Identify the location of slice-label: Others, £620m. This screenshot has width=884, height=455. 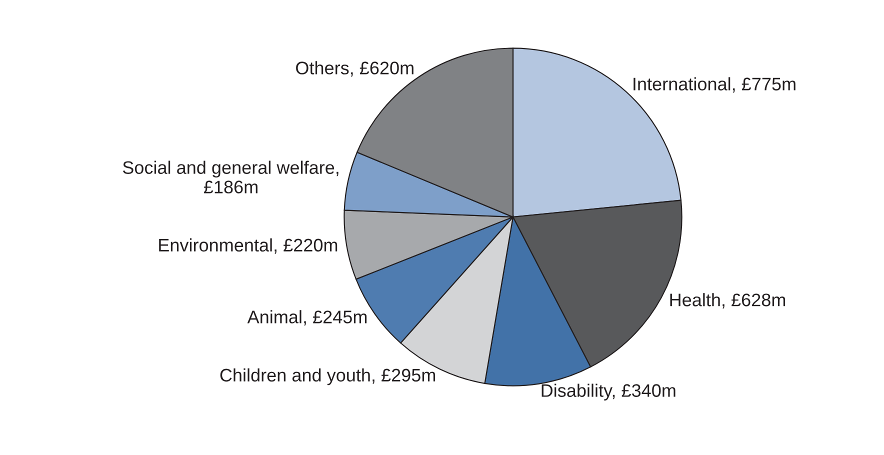
(355, 69).